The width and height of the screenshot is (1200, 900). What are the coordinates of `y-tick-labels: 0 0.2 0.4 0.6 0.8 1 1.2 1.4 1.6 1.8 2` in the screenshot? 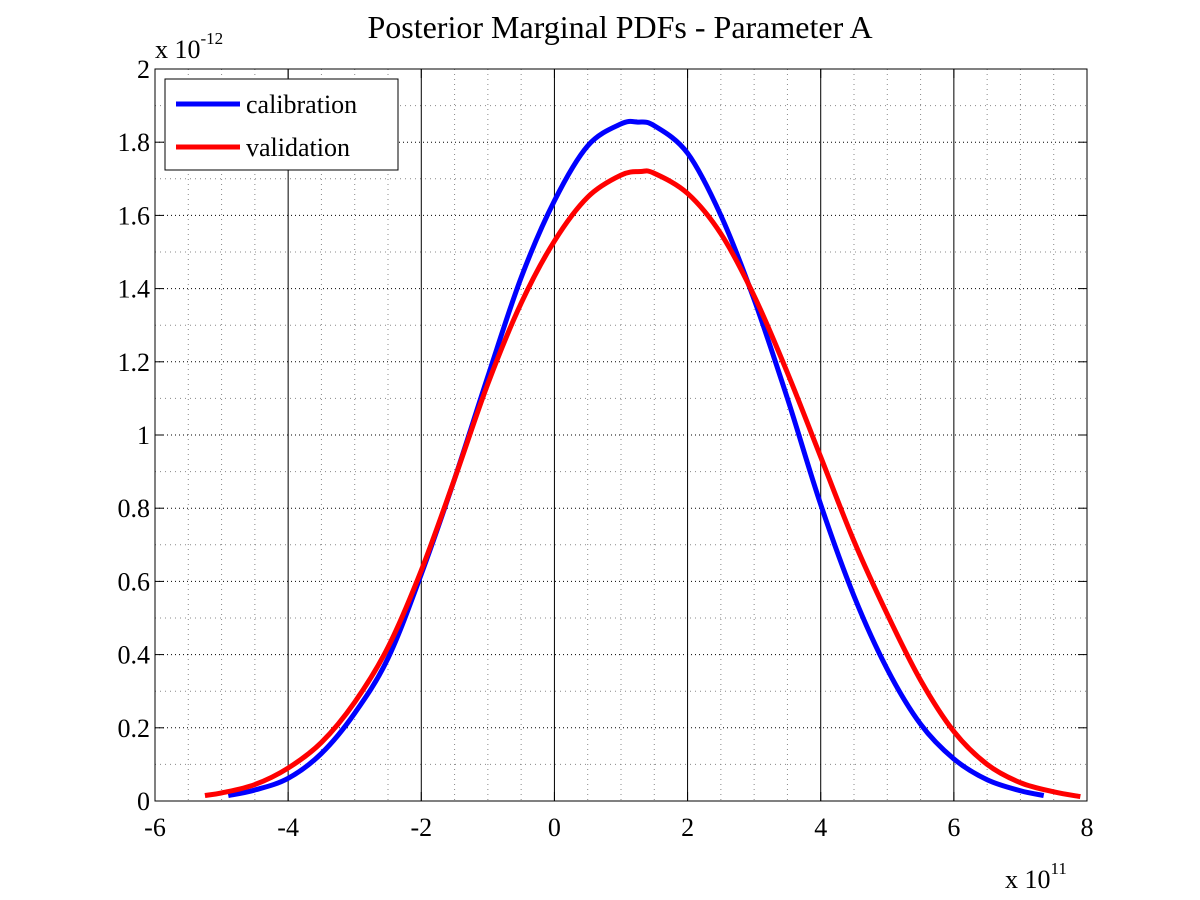 It's located at (134, 435).